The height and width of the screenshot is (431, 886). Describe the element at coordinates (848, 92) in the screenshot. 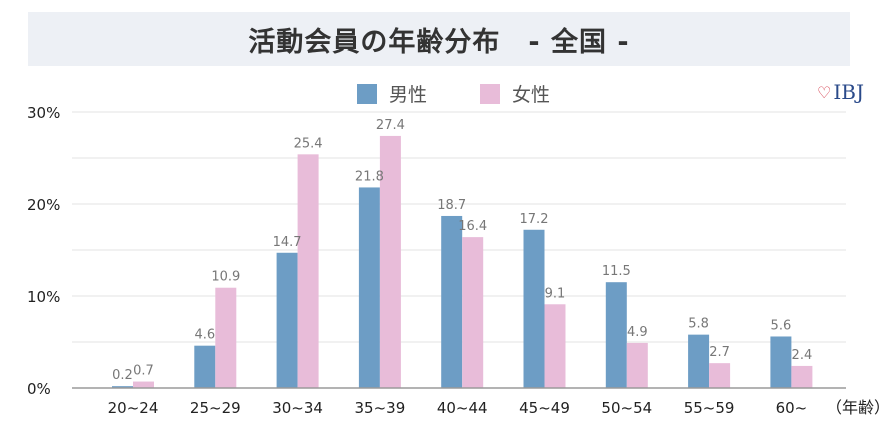

I see `brand-text: IBJ` at that location.